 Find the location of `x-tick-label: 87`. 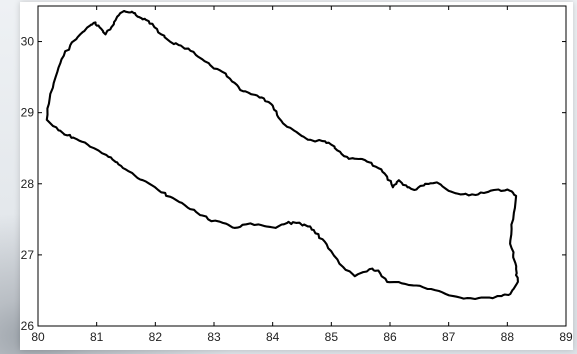

x-tick-label: 87 is located at coordinates (449, 337).